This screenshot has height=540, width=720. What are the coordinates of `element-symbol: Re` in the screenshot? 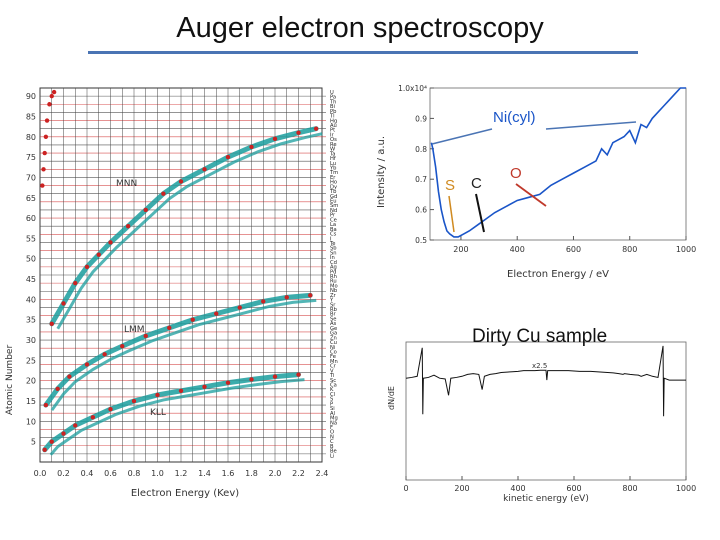 It's located at (333, 145).